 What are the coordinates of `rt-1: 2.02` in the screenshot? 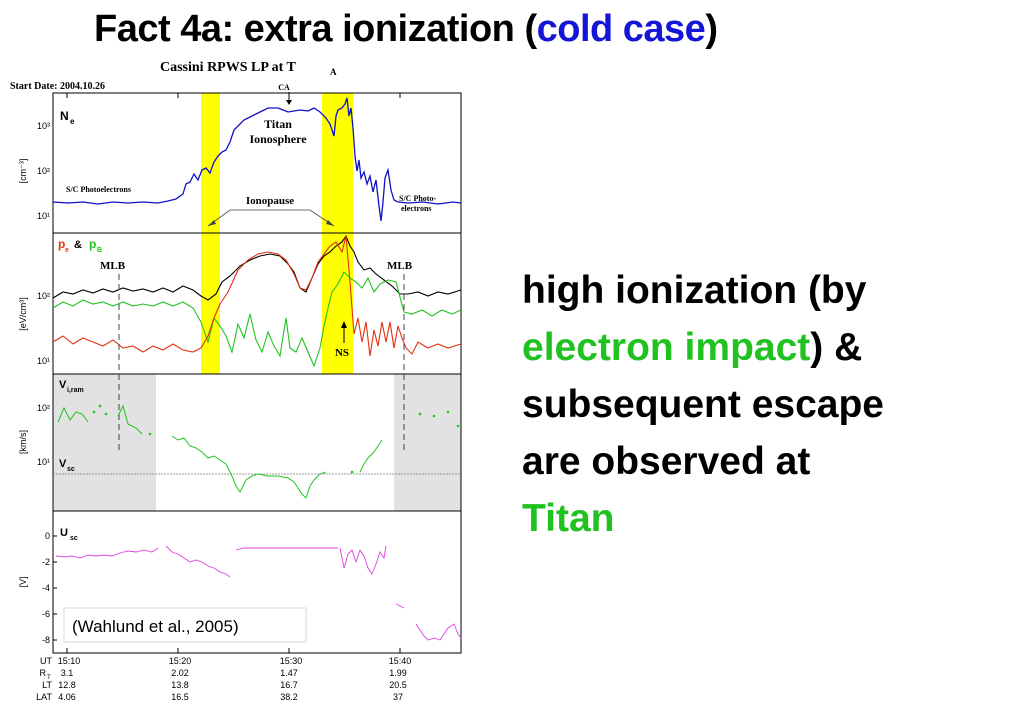 It's located at (180, 673).